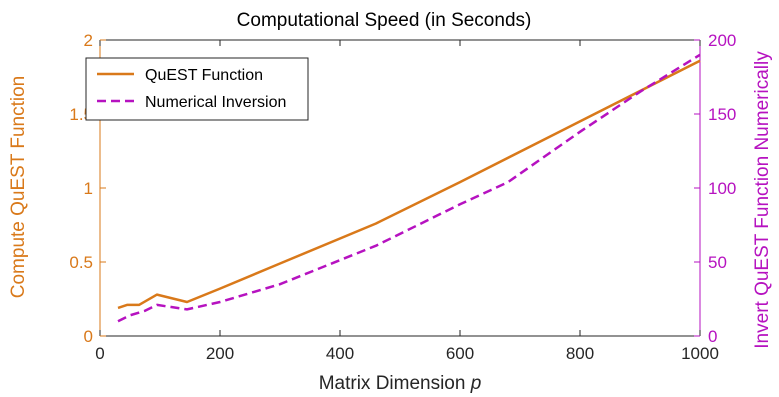 This screenshot has width=779, height=397. Describe the element at coordinates (392, 383) in the screenshot. I see `x-axis-label-text: Matrix Dimension` at that location.